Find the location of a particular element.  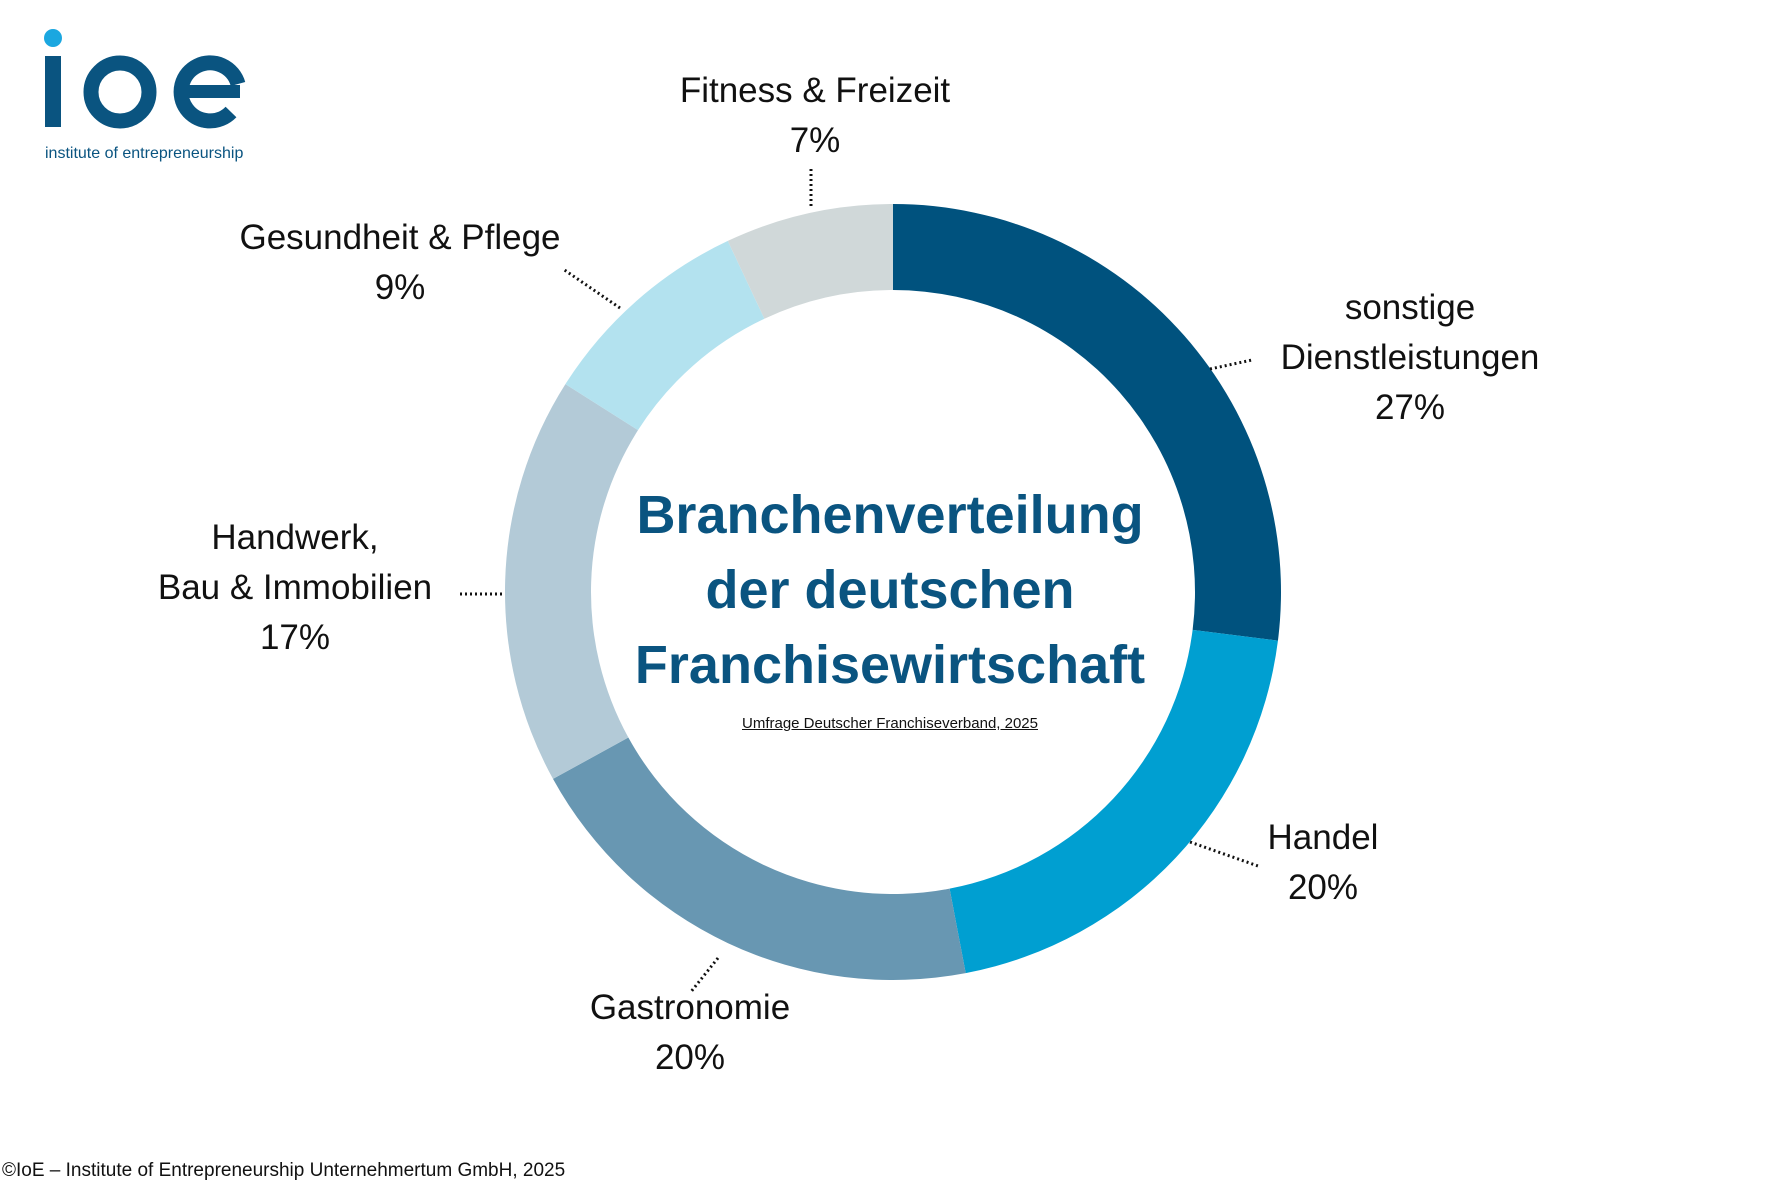

slice-value-label: 17% is located at coordinates (295, 637).